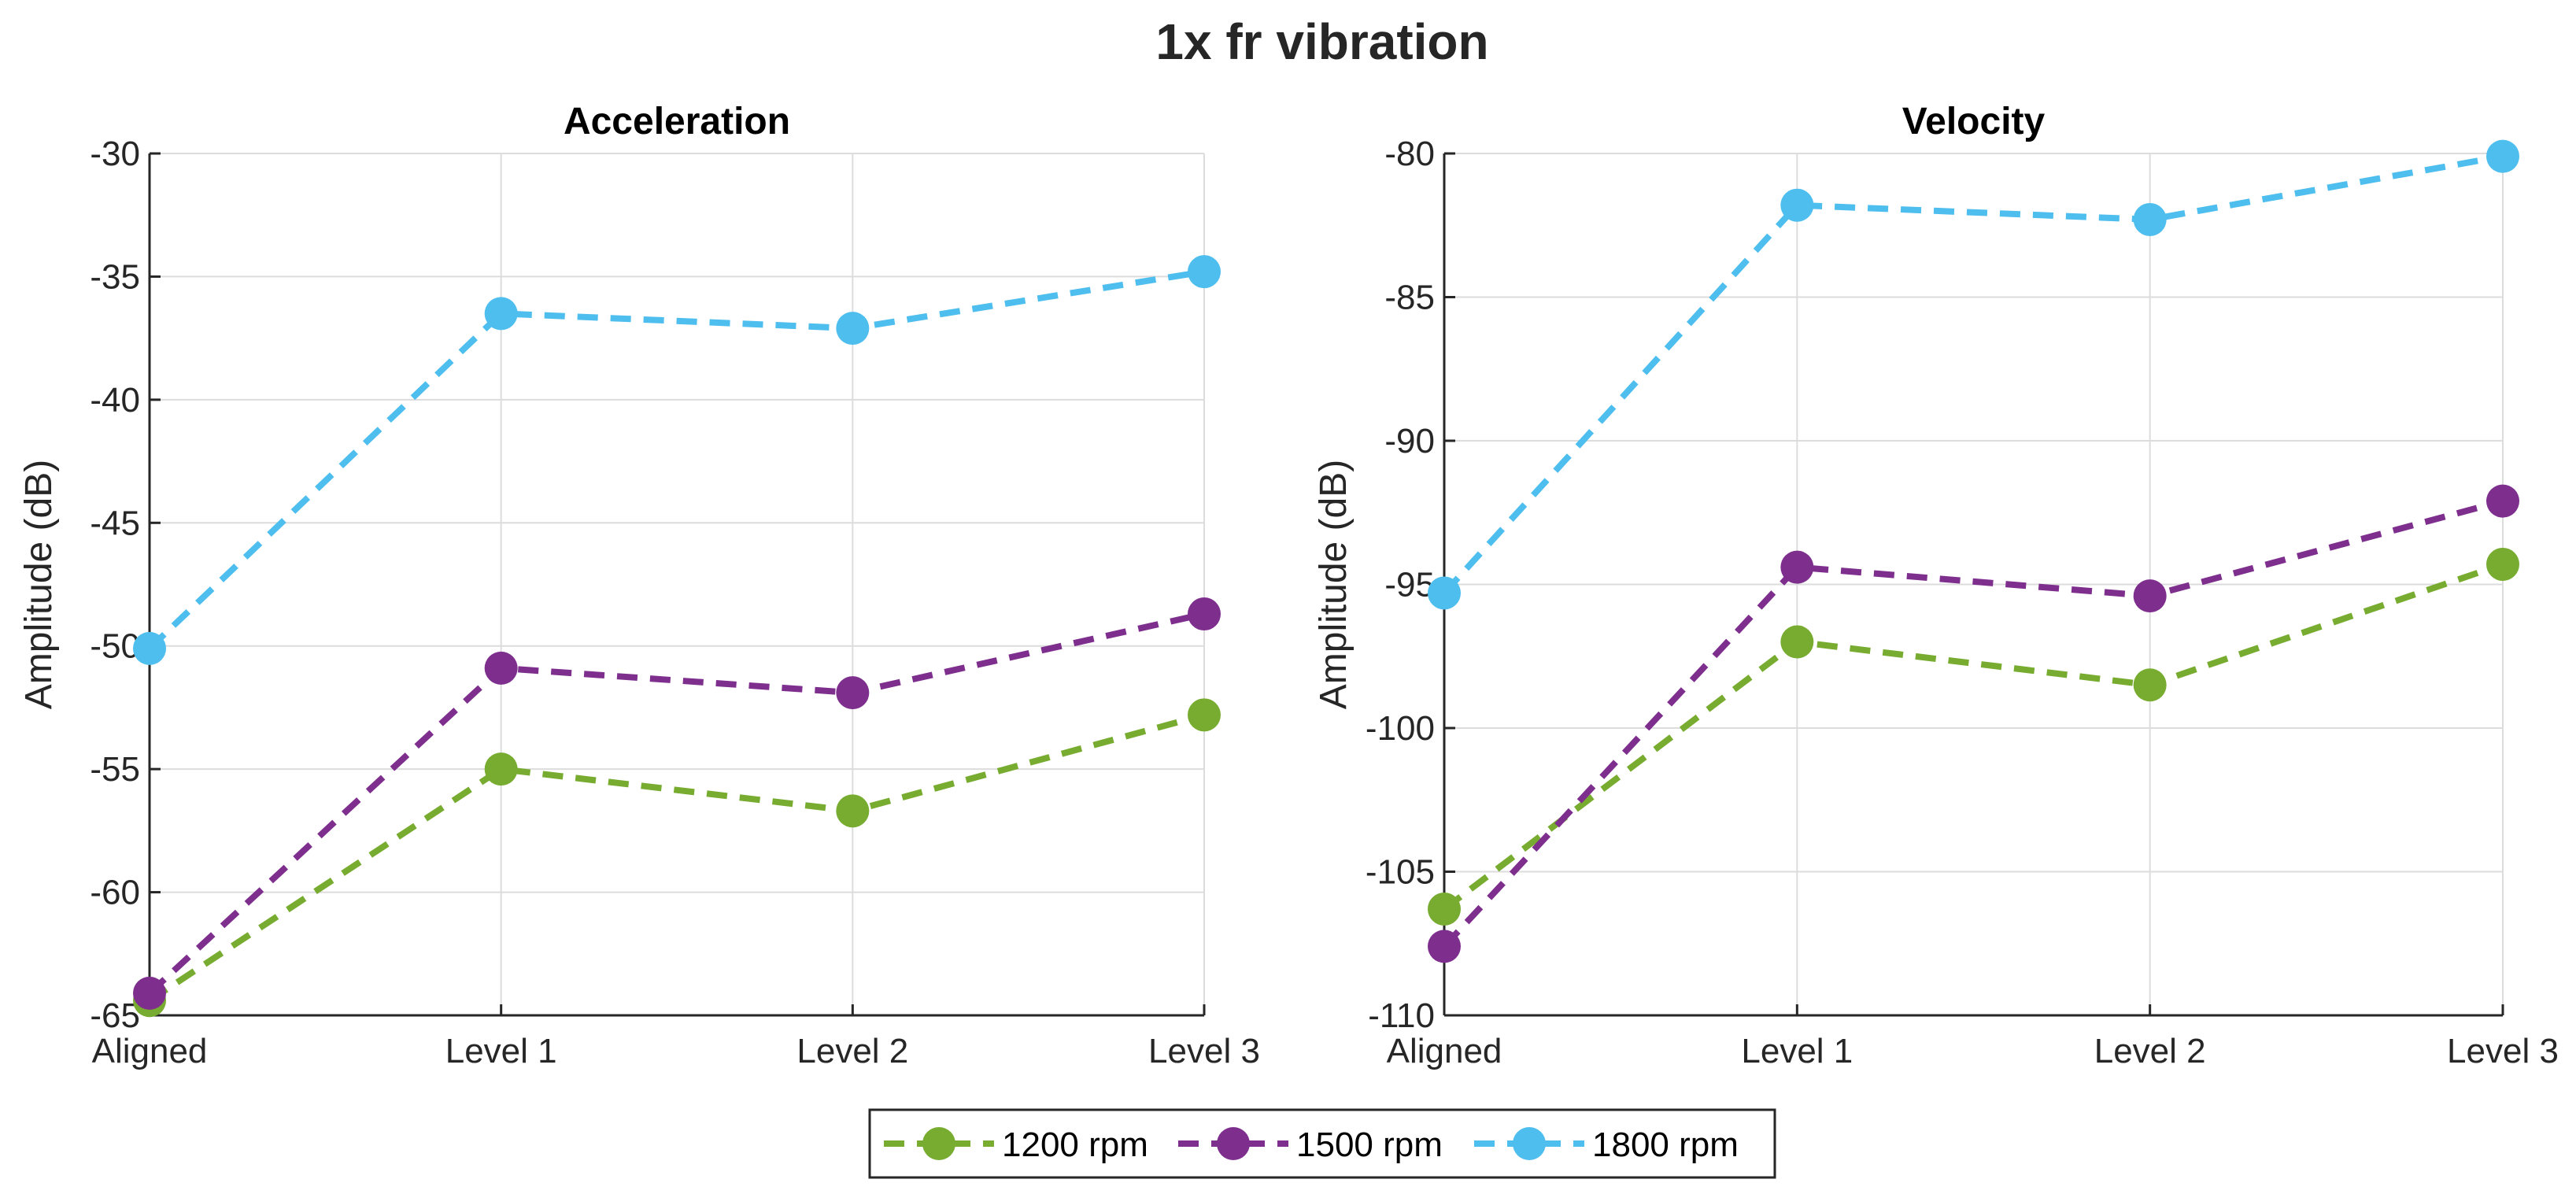 The image size is (2576, 1194). I want to click on series-1200-rpm, so click(1974, 736).